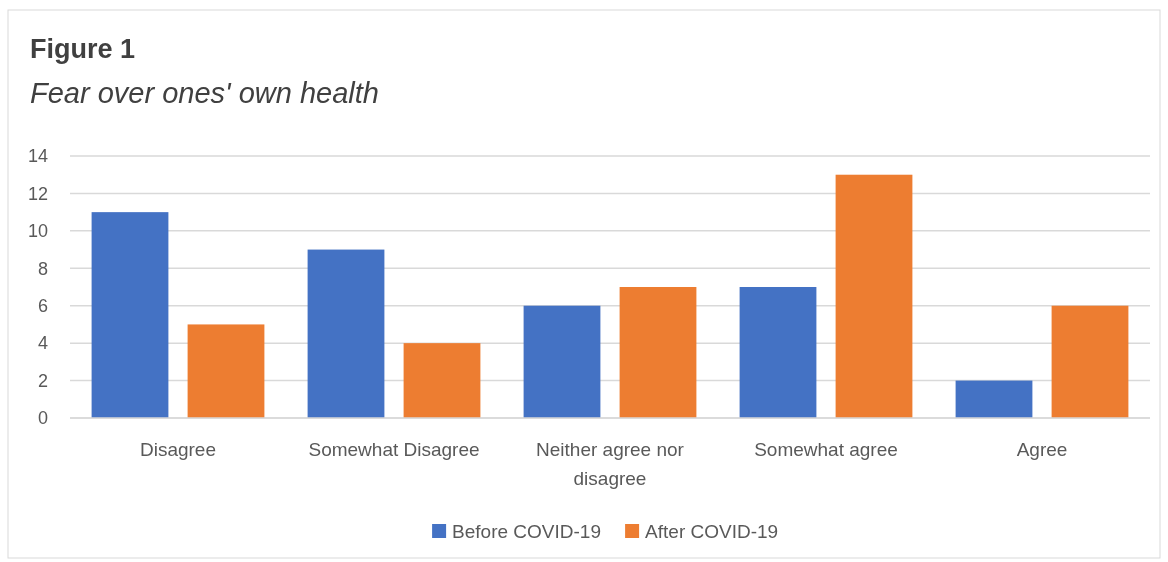 This screenshot has height=562, width=1168. Describe the element at coordinates (37, 156) in the screenshot. I see `y-tick-label: 14` at that location.